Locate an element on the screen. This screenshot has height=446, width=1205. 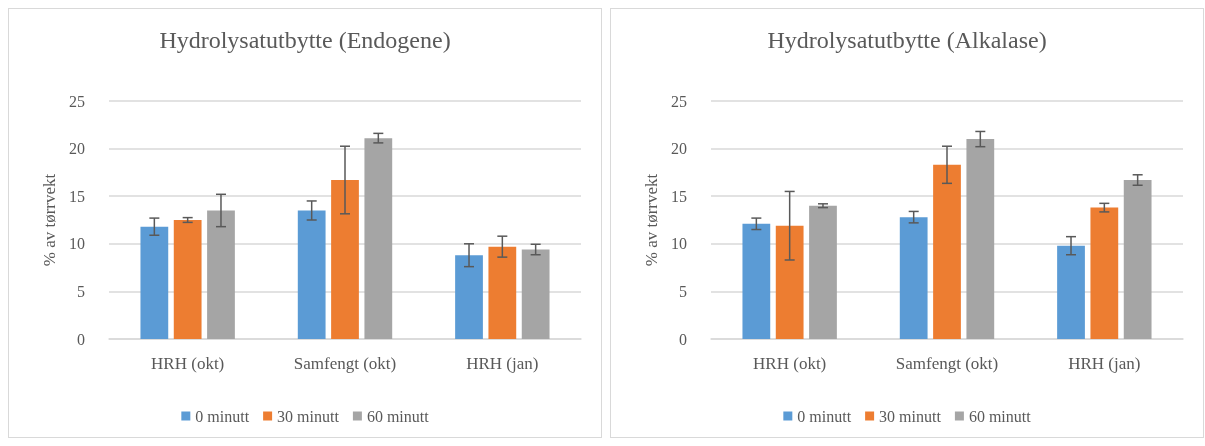
chart-title: Hydrolysatutbytte (Alkalase) is located at coordinates (907, 40).